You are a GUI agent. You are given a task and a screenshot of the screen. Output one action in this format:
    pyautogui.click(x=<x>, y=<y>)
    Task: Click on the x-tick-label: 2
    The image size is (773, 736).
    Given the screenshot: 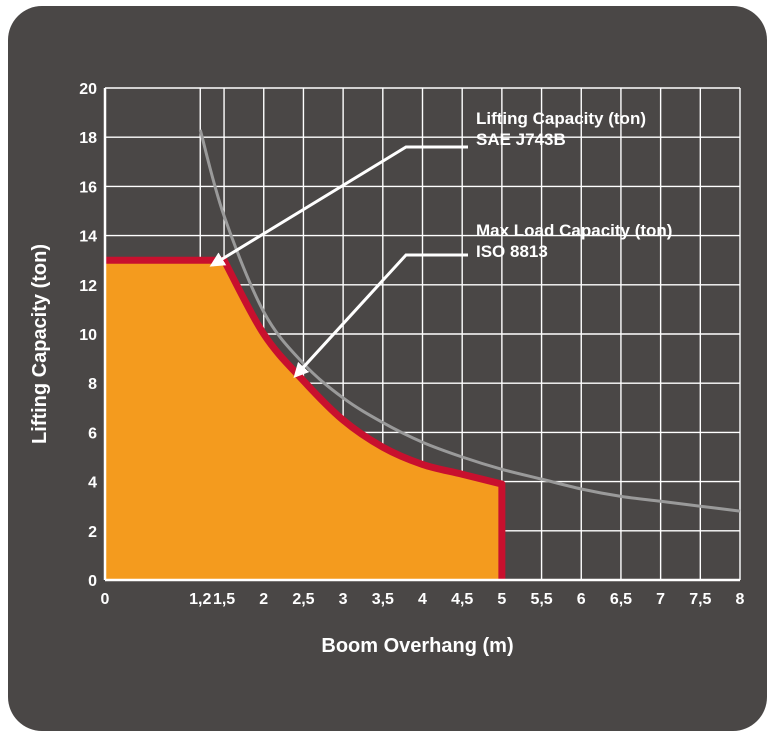 What is the action you would take?
    pyautogui.click(x=263, y=599)
    